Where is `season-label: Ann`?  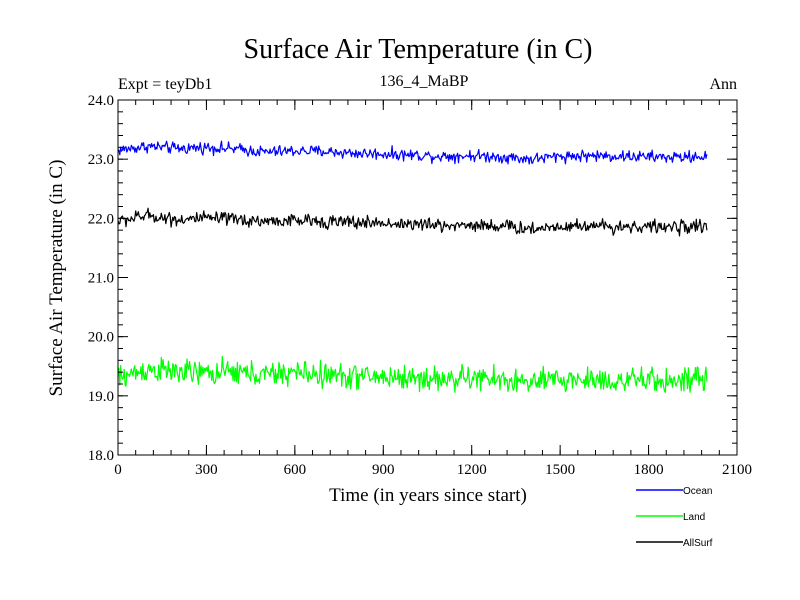
season-label: Ann is located at coordinates (723, 84).